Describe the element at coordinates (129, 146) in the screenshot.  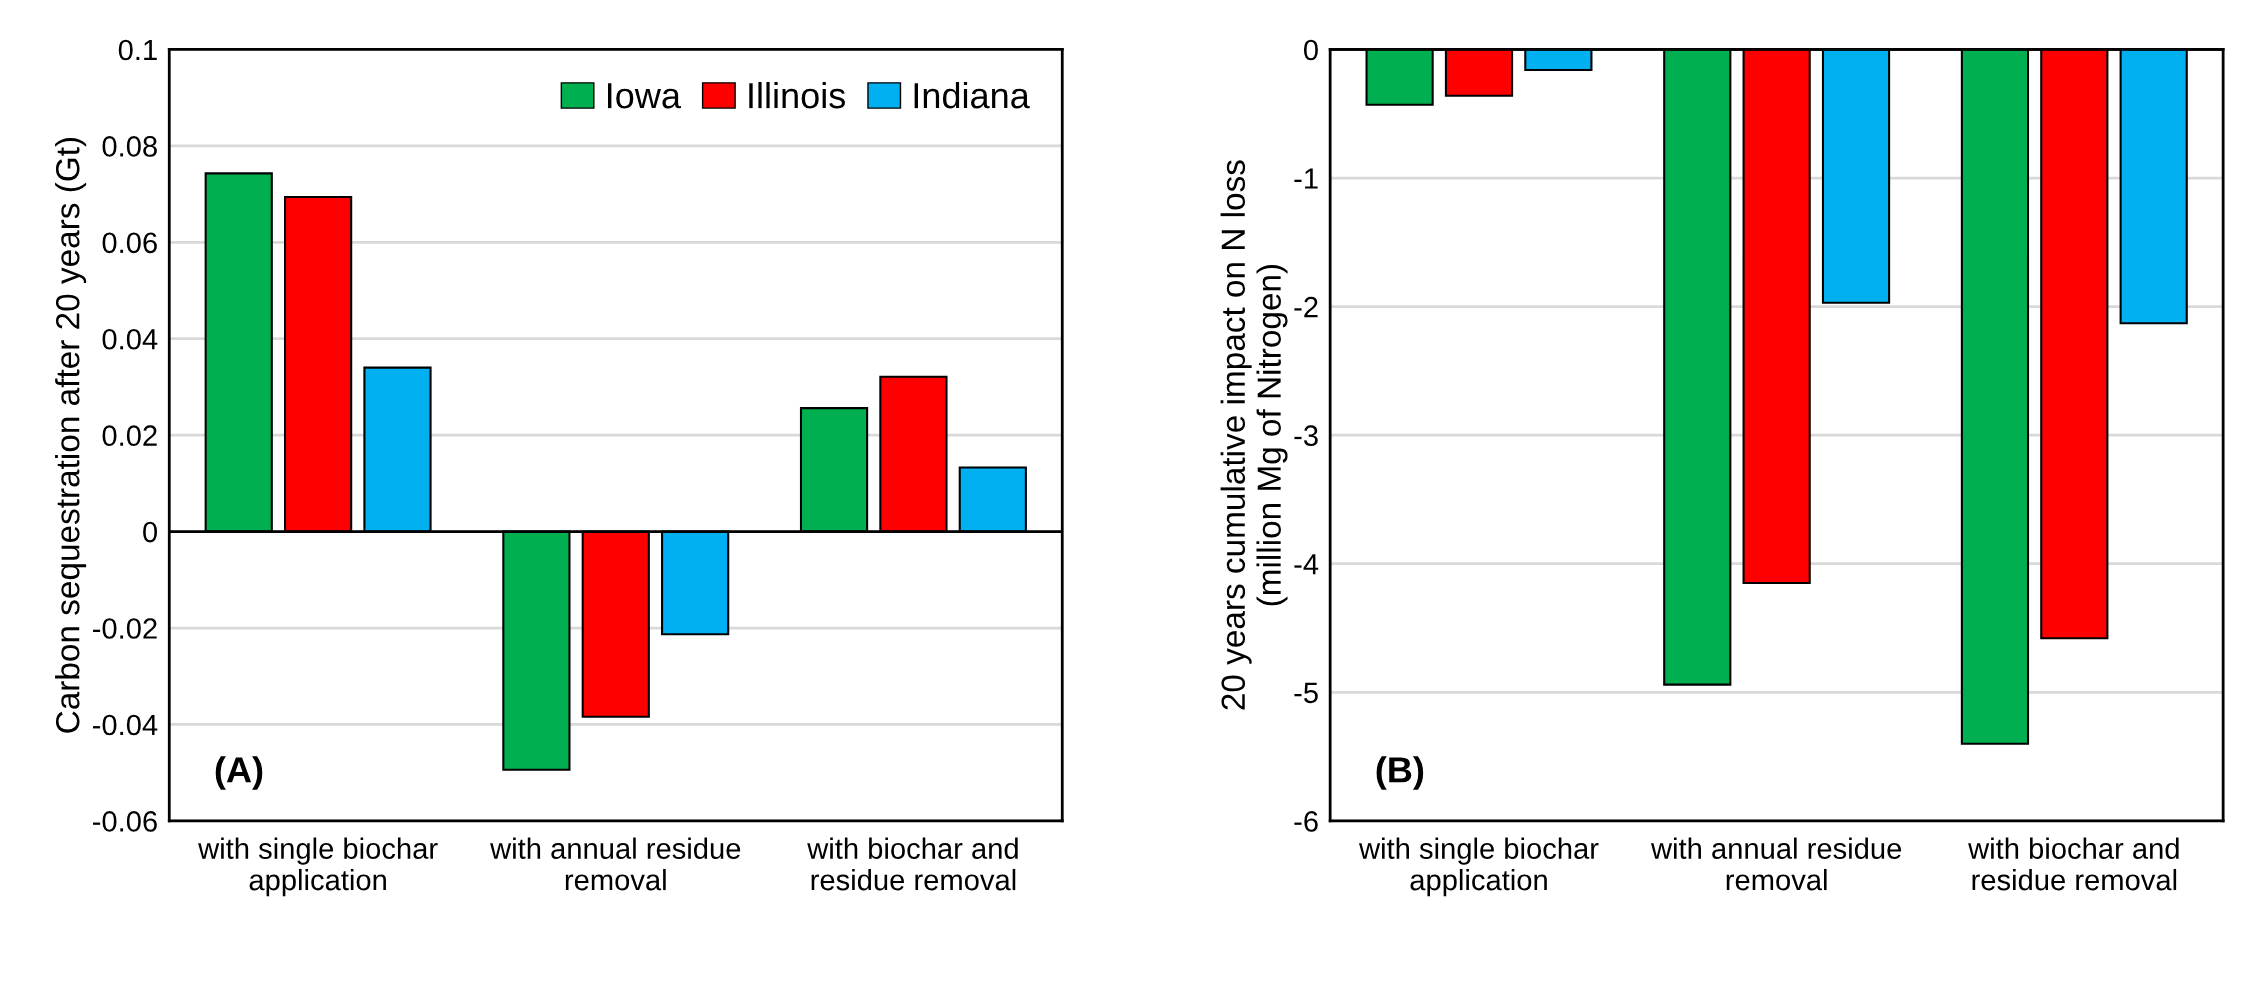
I see `y-tick-label: 0.08` at that location.